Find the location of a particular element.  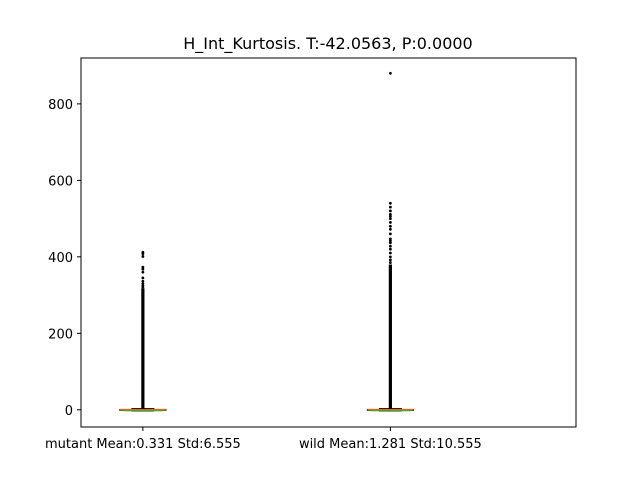

box-group-mutant is located at coordinates (143, 331).